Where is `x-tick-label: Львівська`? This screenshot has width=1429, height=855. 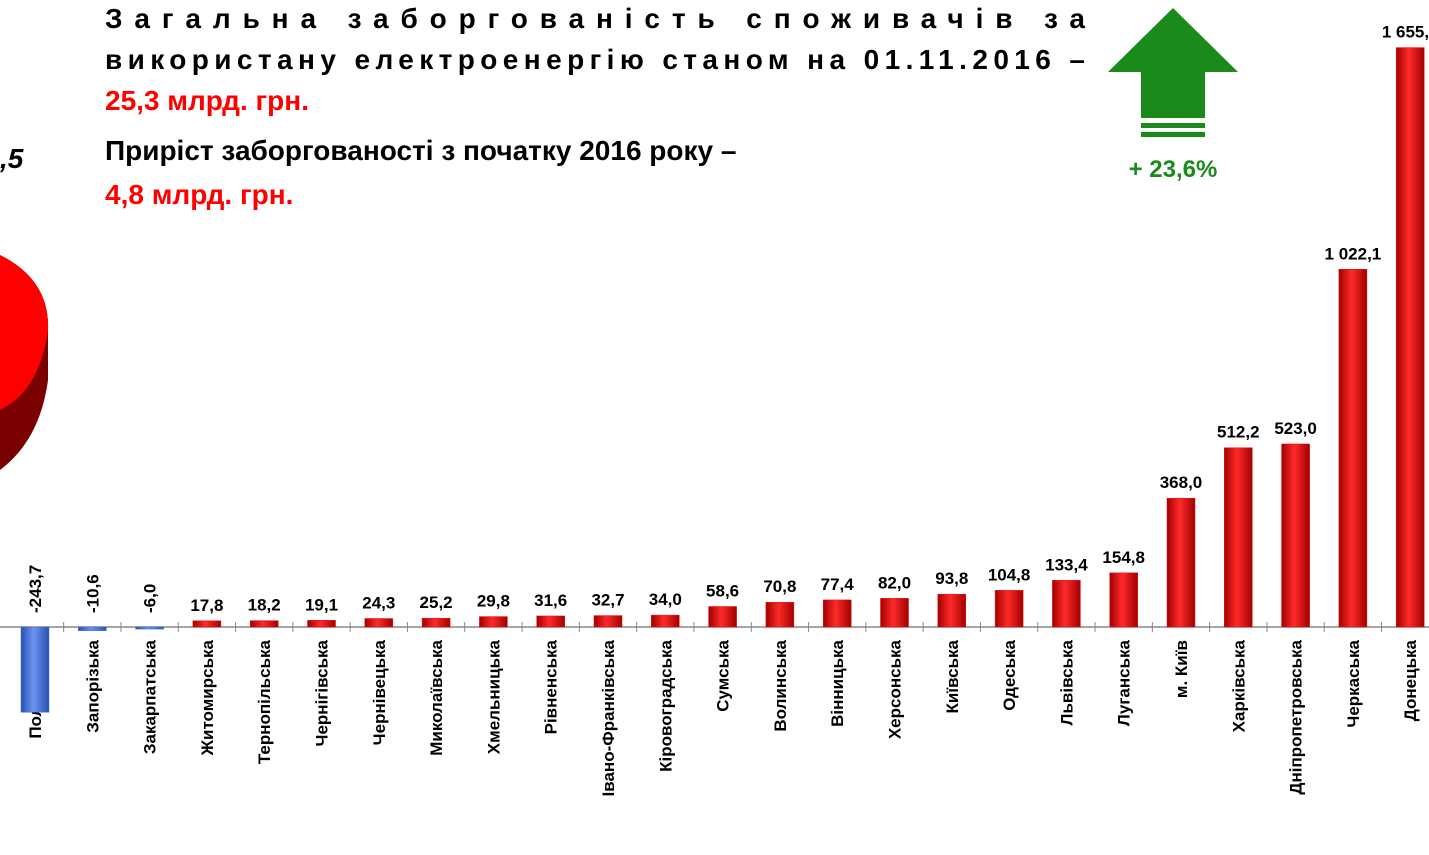 x-tick-label: Львівська is located at coordinates (1066, 682).